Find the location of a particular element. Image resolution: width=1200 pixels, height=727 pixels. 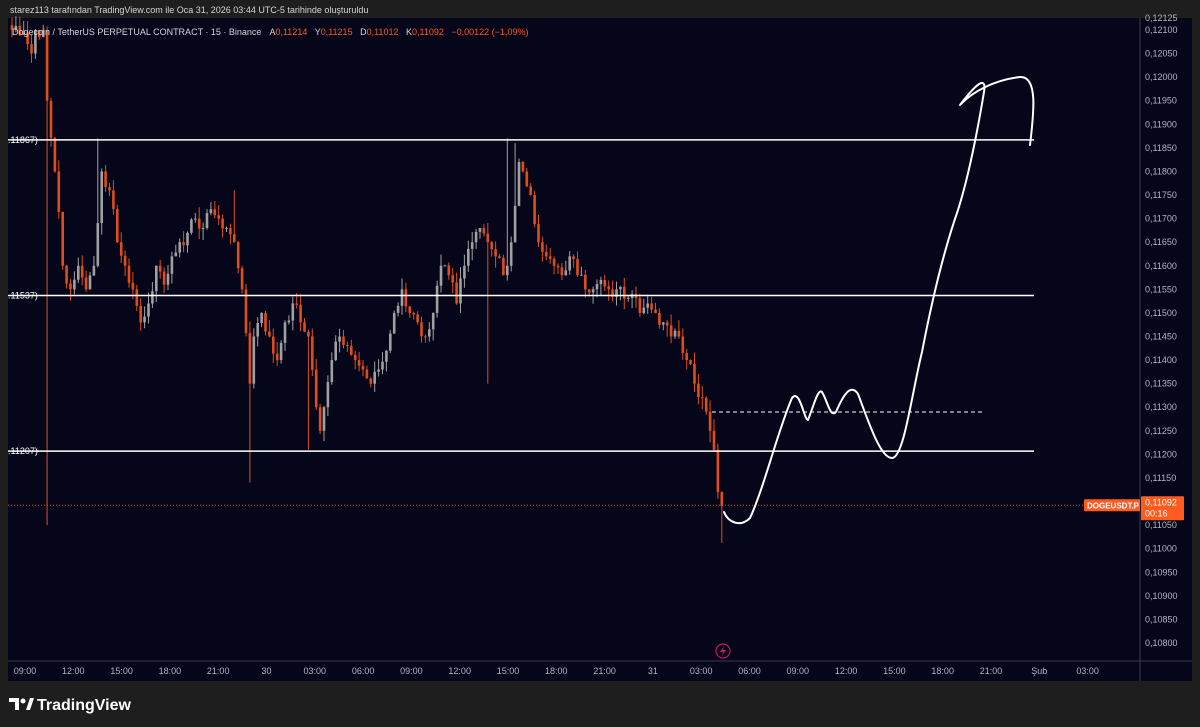

legend-open-label: A is located at coordinates (272, 32).